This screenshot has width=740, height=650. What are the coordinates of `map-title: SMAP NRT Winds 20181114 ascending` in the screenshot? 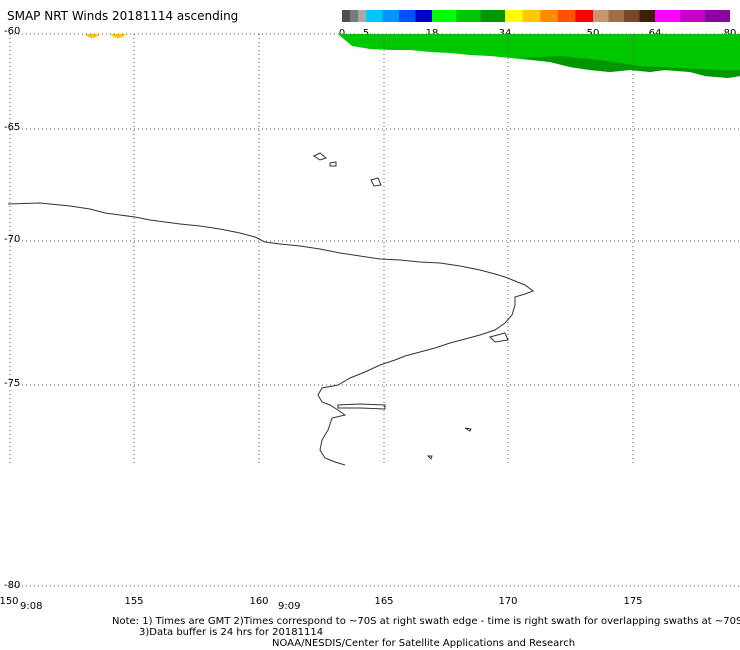 It's located at (123, 16).